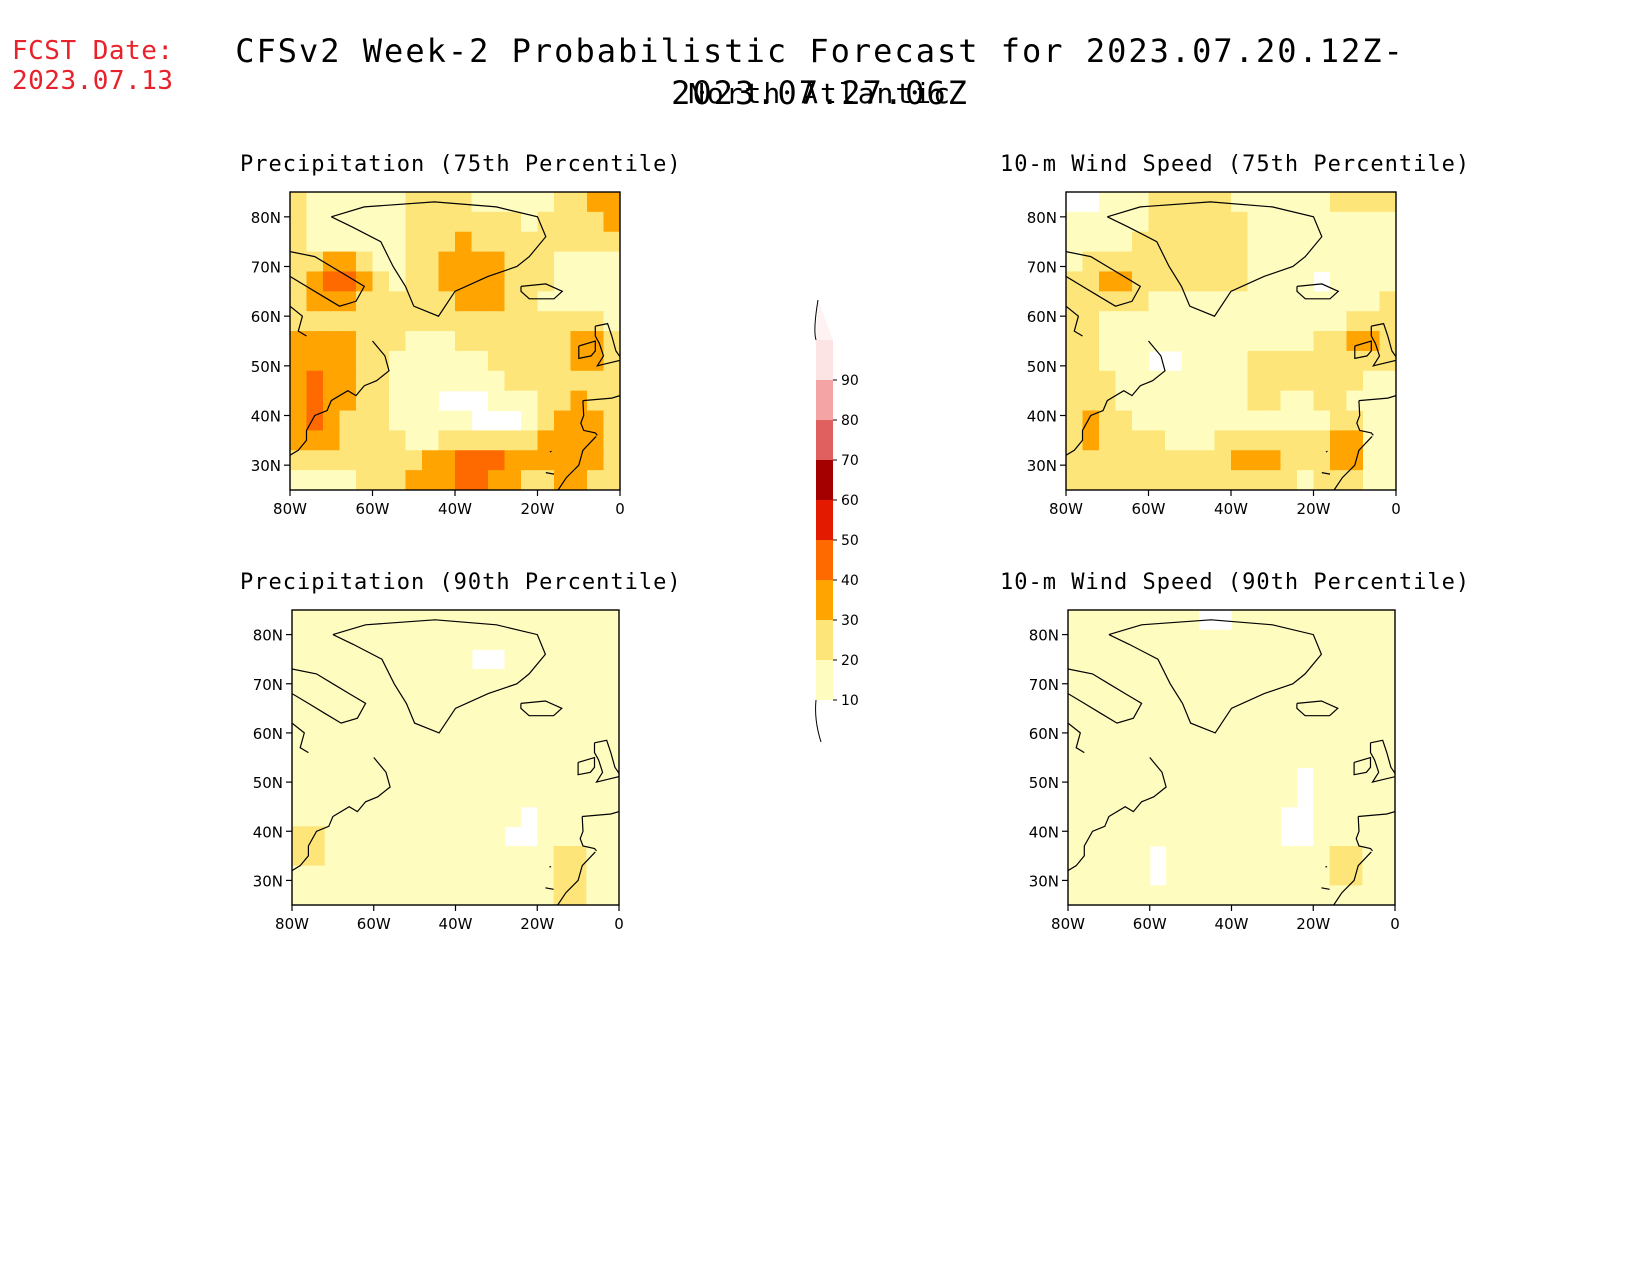 This screenshot has width=1650, height=1275. I want to click on forecast-date-value: 2023.07.13, so click(93, 81).